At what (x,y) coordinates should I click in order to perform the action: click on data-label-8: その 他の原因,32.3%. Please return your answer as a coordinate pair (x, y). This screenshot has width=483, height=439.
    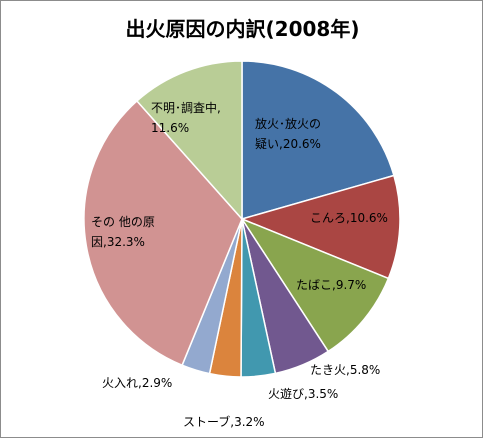
    Looking at the image, I should click on (123, 232).